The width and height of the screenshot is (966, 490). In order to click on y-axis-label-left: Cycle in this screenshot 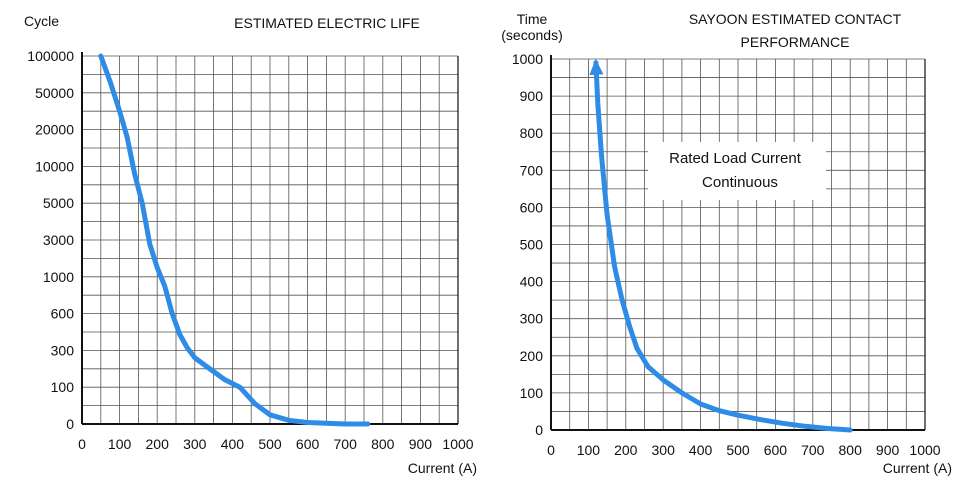, I will do `click(41, 21)`.